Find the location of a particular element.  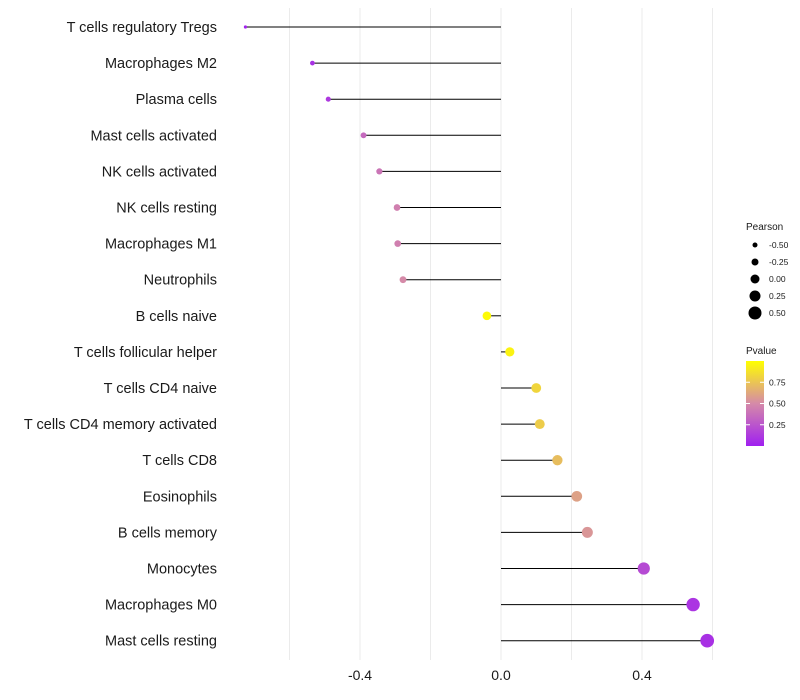

color-legend: Pvalue 0.25 0.50 0.75 is located at coordinates (766, 396).